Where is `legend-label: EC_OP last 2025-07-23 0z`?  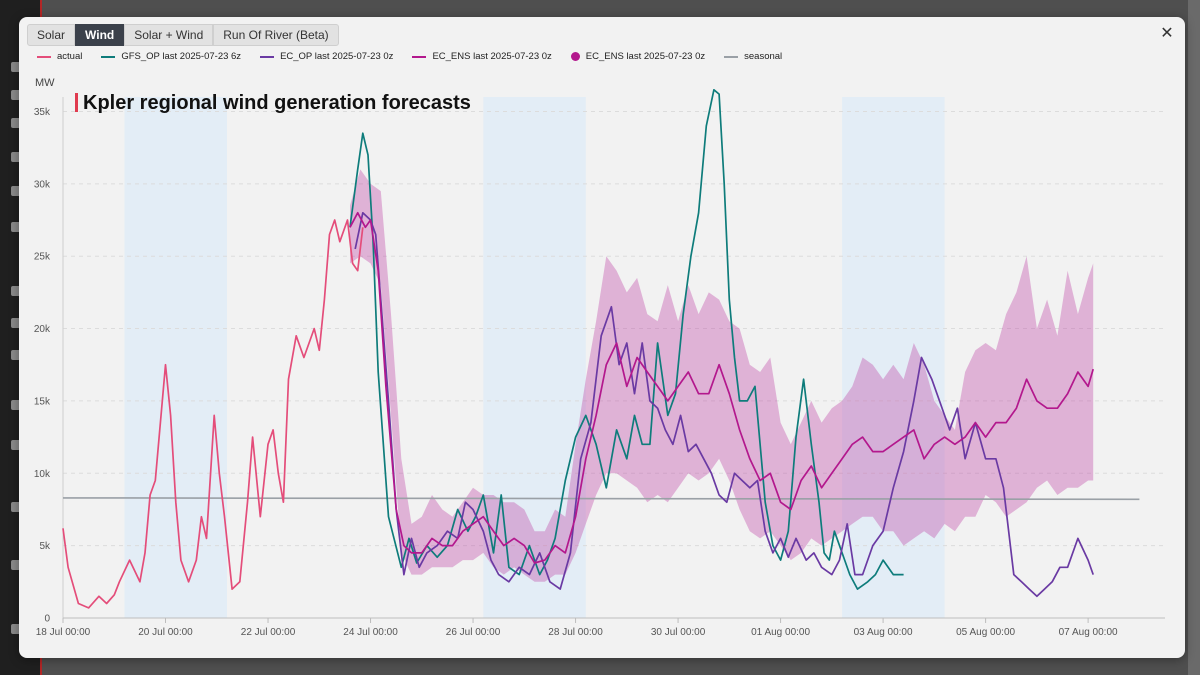
legend-label: EC_OP last 2025-07-23 0z is located at coordinates (337, 56).